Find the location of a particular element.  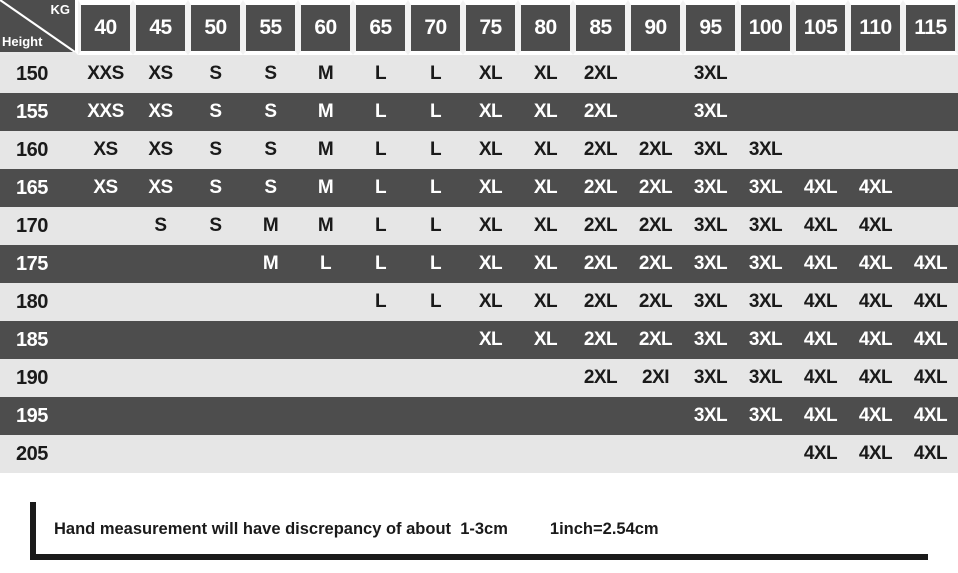

table-row: 195 3XL 3XL 4XL 4XL 4XL is located at coordinates (479, 416).